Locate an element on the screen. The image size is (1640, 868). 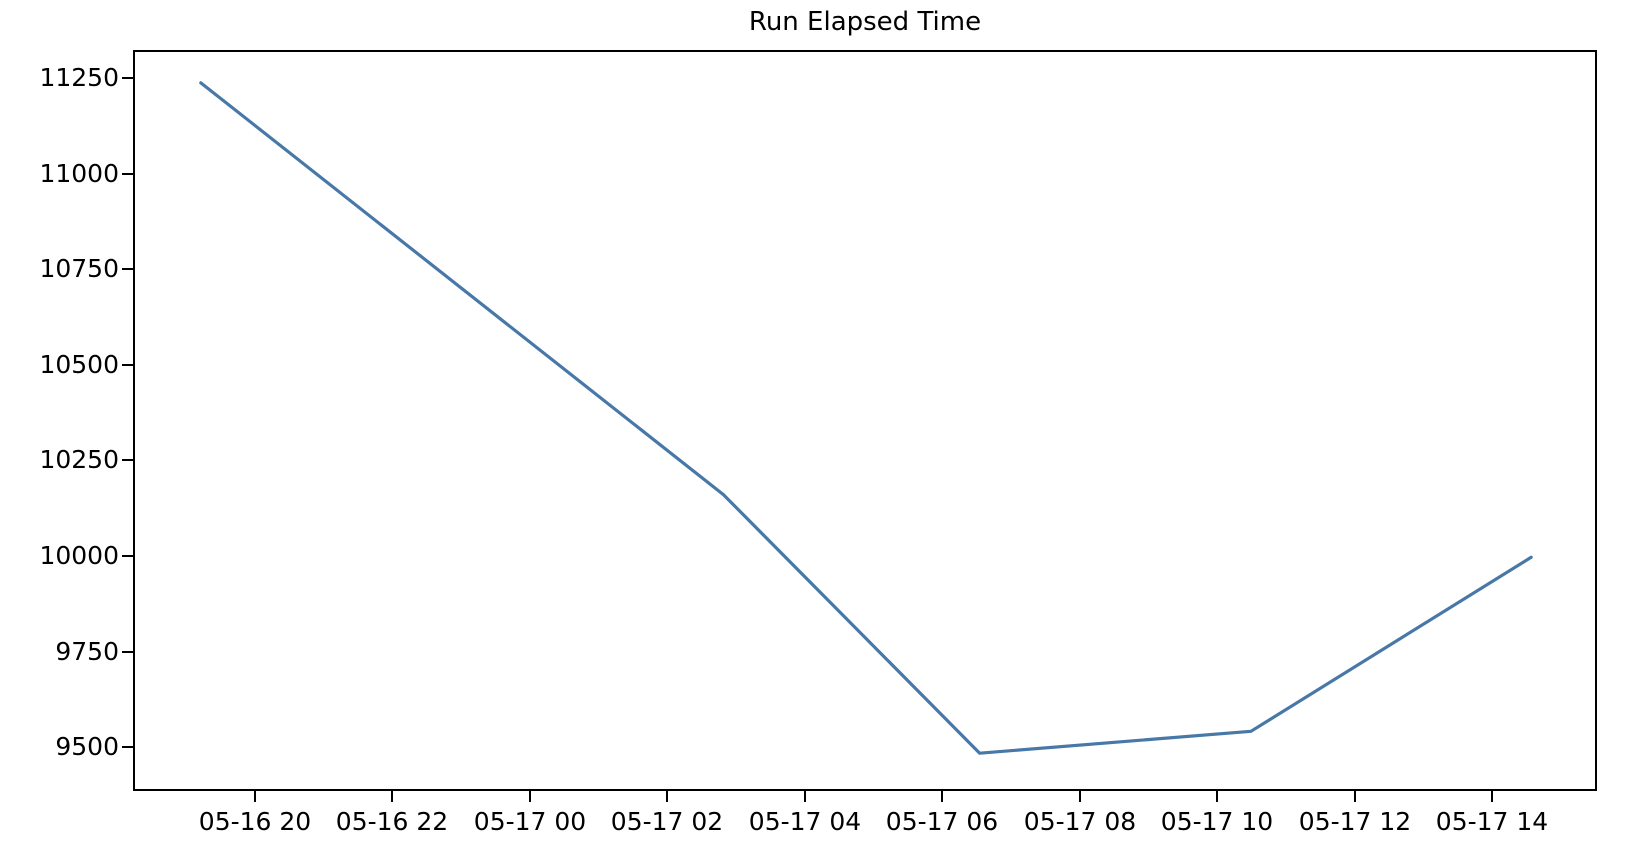
y-tick-label: 11250 is located at coordinates (79, 77).